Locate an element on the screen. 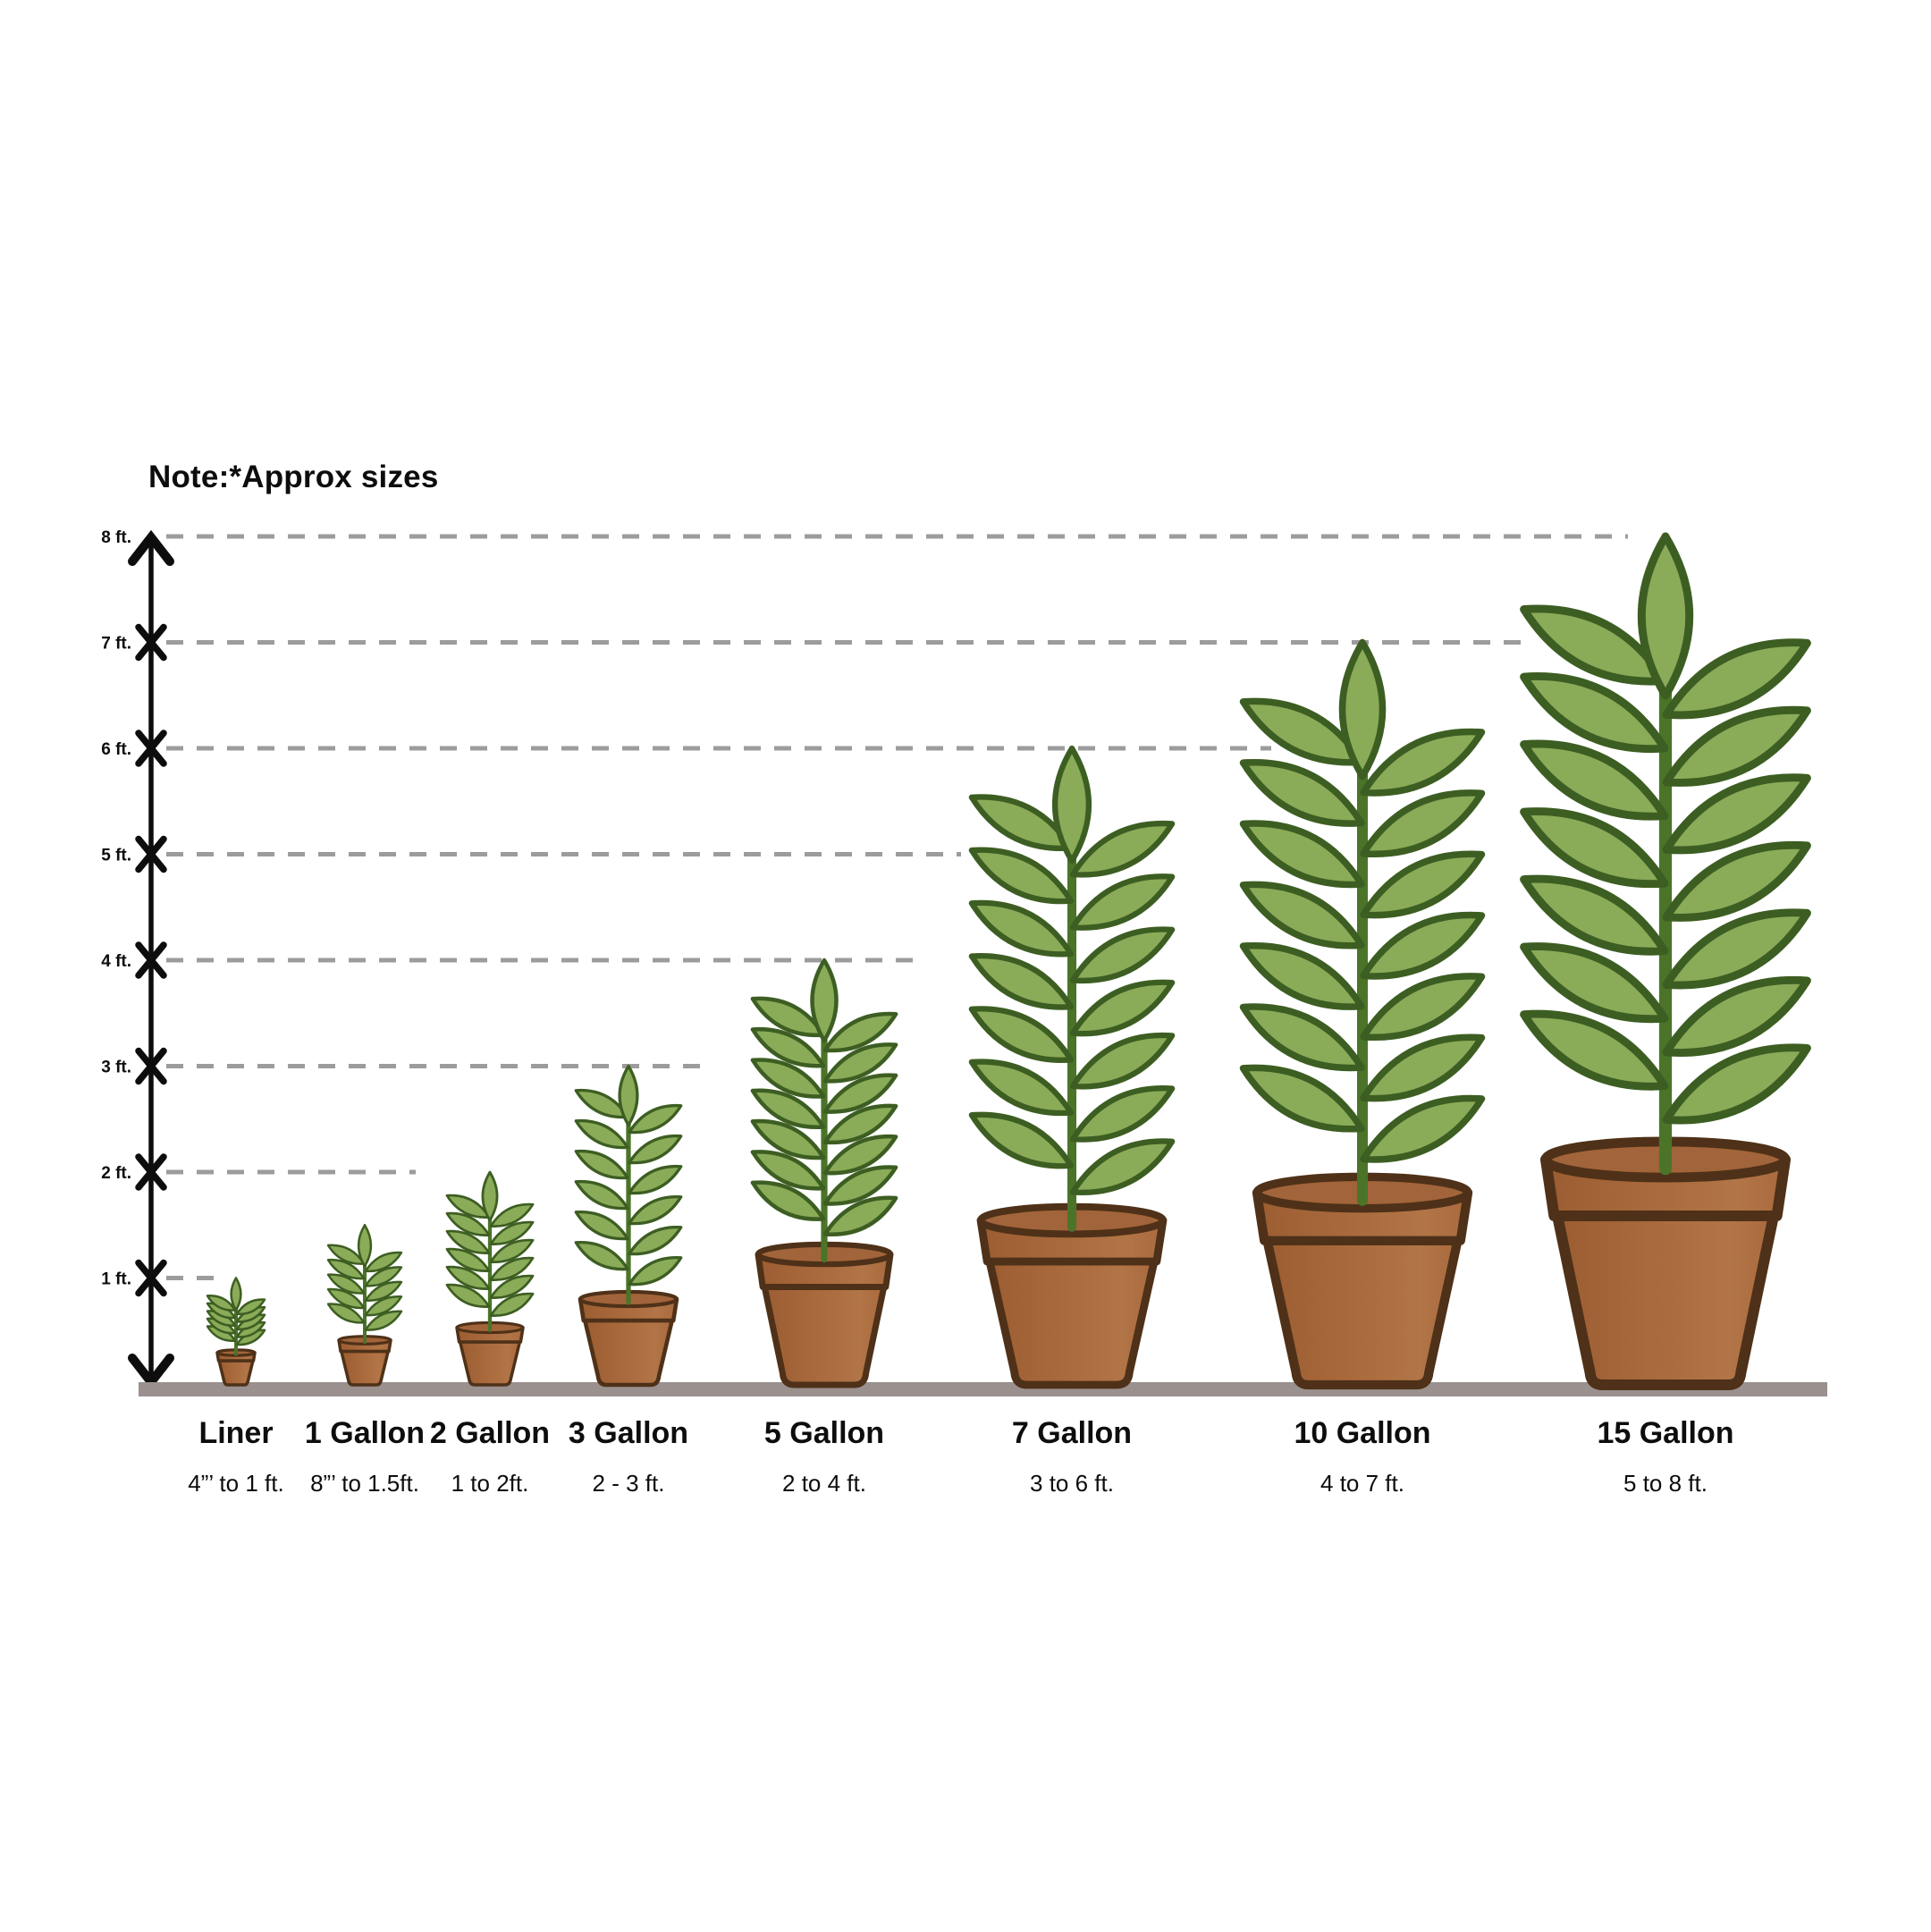 The width and height of the screenshot is (1931, 1932). category-range-label: 8”’ to 1.5ft. is located at coordinates (364, 1483).